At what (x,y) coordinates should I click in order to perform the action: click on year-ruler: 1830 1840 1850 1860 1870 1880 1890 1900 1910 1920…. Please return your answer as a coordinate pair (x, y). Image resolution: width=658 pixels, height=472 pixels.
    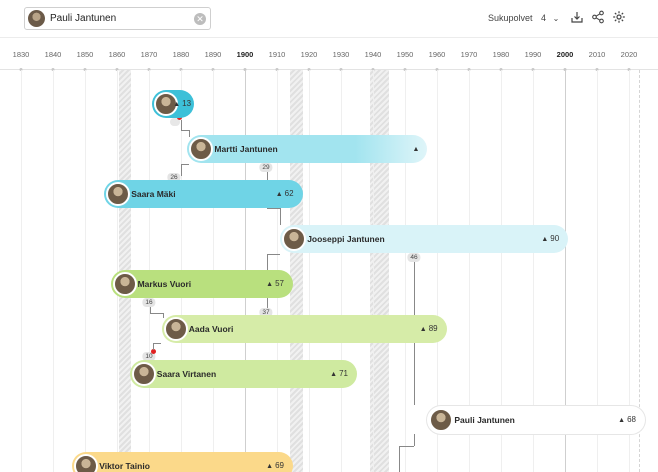
    Looking at the image, I should click on (329, 54).